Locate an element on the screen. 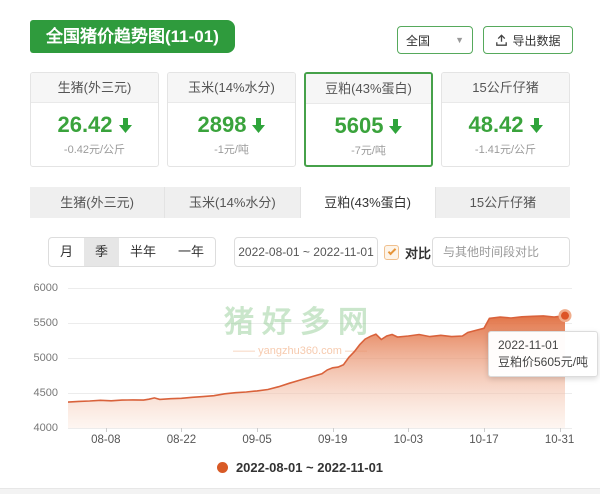  compare-label: 对比 is located at coordinates (418, 253).